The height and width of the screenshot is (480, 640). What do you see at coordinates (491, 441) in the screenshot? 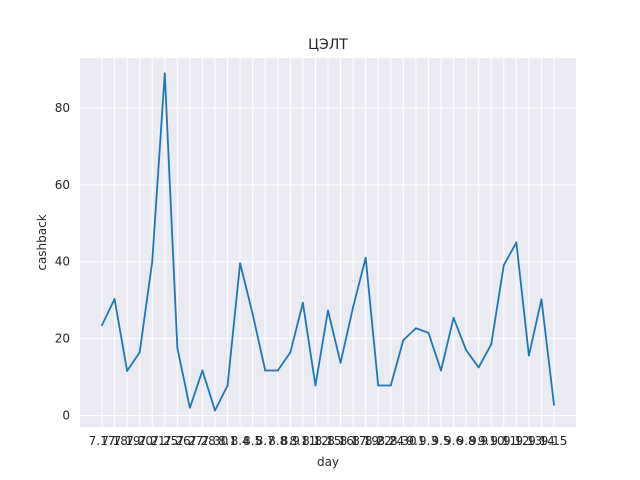
I see `x-tick-label: 9.10` at bounding box center [491, 441].